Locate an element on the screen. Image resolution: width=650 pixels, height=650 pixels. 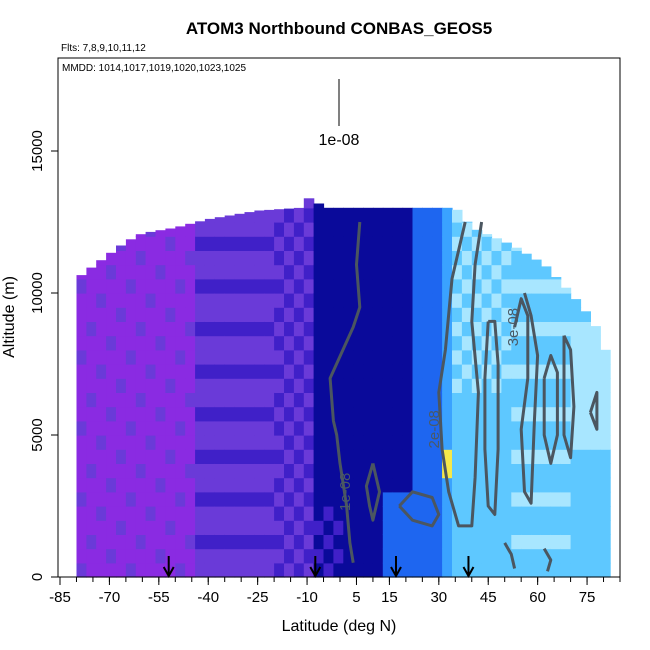
contour-legend: 1e-08 is located at coordinates (339, 114).